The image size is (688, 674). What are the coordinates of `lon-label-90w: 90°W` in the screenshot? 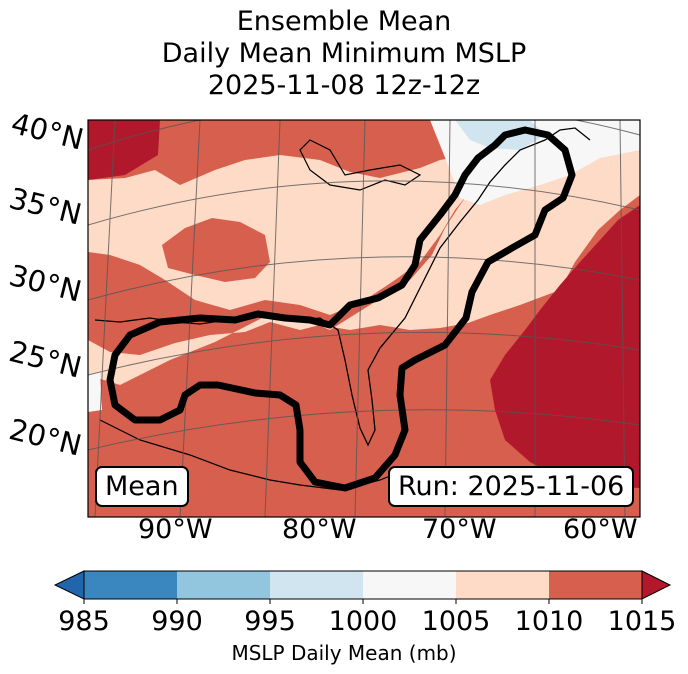 It's located at (175, 529).